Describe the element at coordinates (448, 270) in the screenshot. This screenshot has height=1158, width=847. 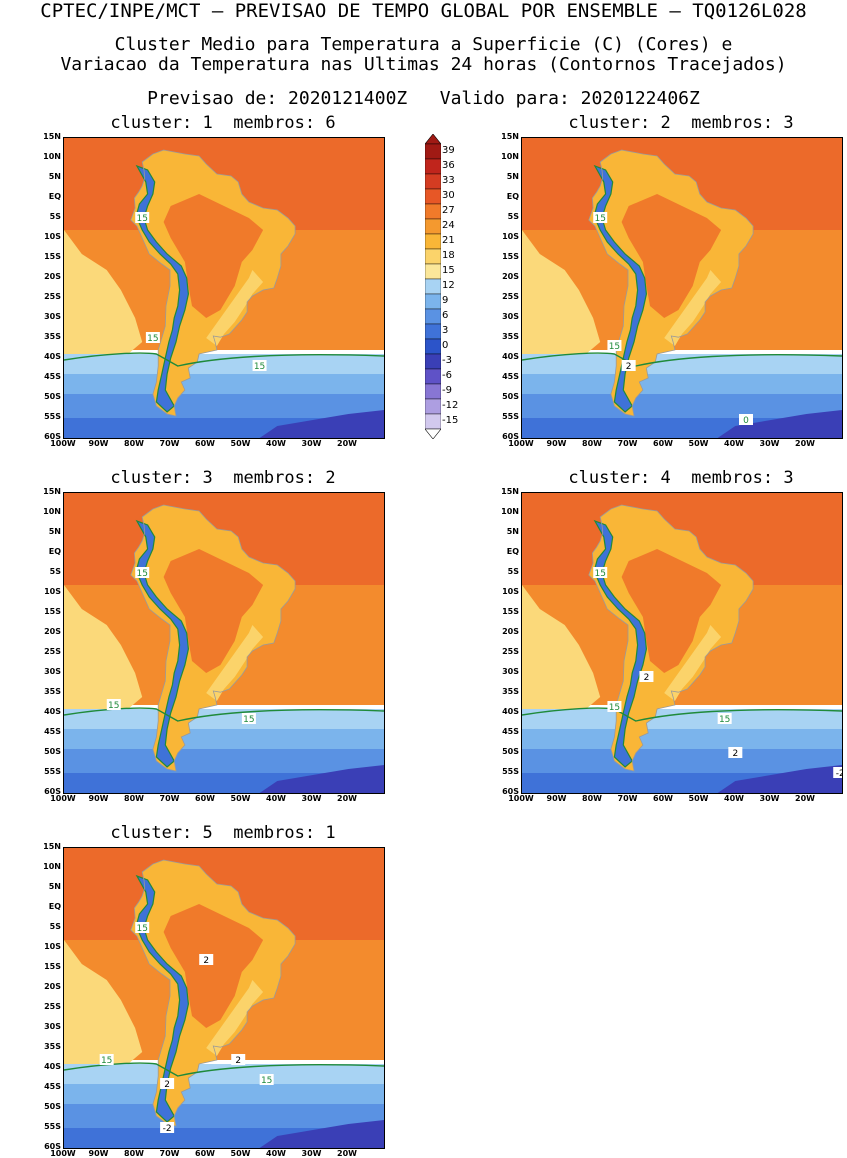
I see `colorbar-label: 15` at that location.